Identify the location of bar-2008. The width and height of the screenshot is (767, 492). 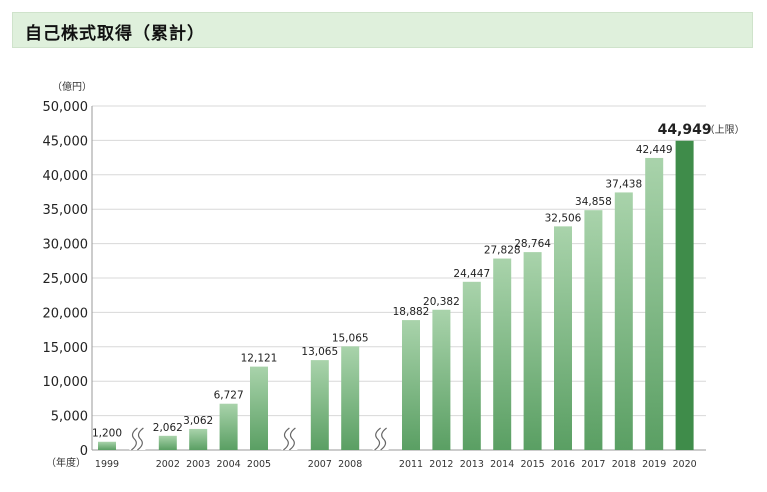
(350, 398).